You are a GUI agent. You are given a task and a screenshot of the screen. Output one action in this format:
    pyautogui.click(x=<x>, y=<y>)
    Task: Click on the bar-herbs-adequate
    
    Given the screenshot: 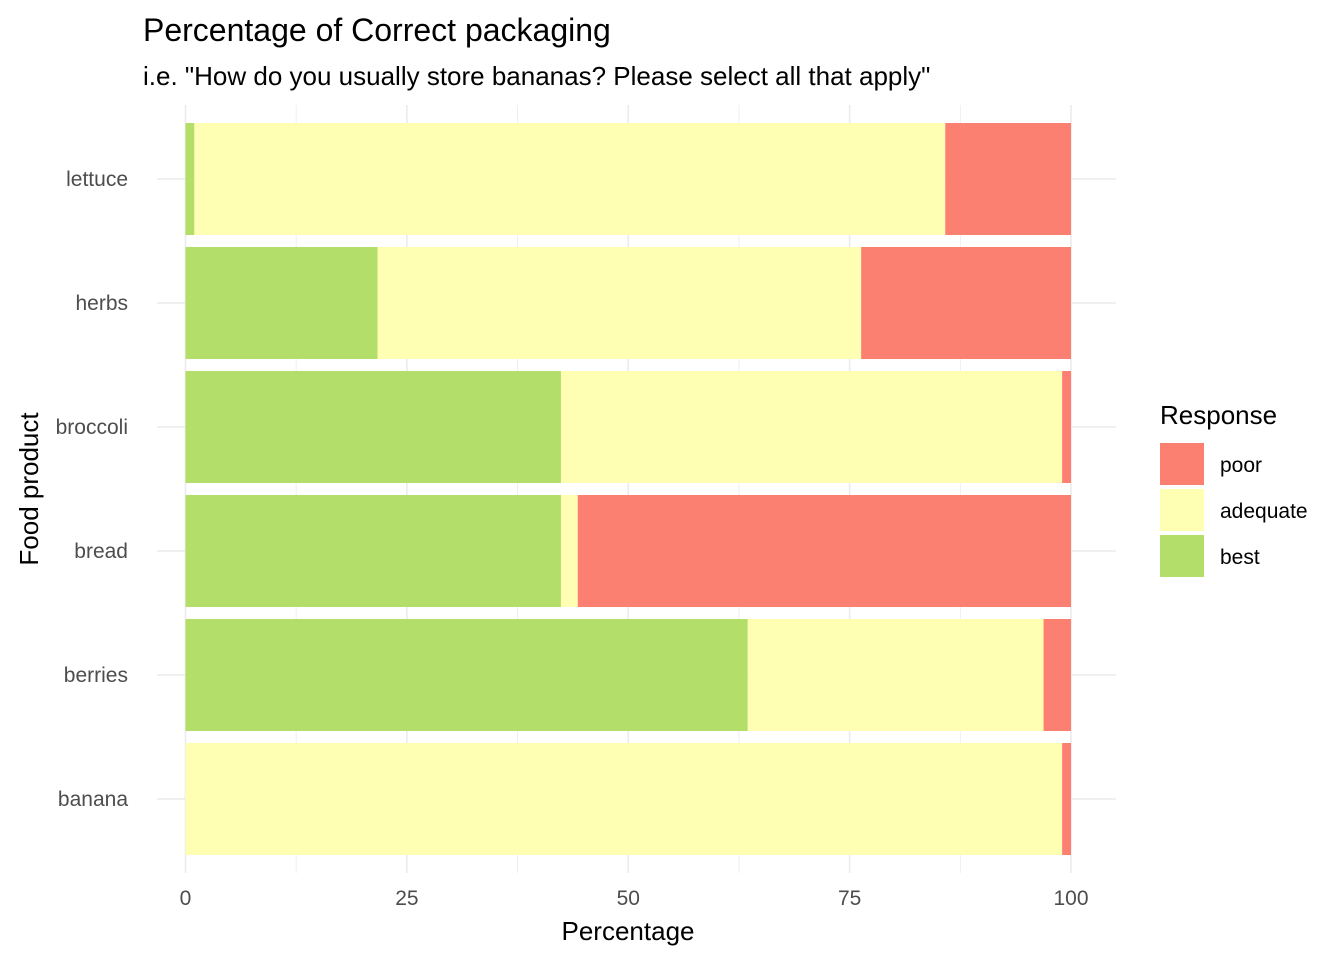 What is the action you would take?
    pyautogui.click(x=619, y=303)
    